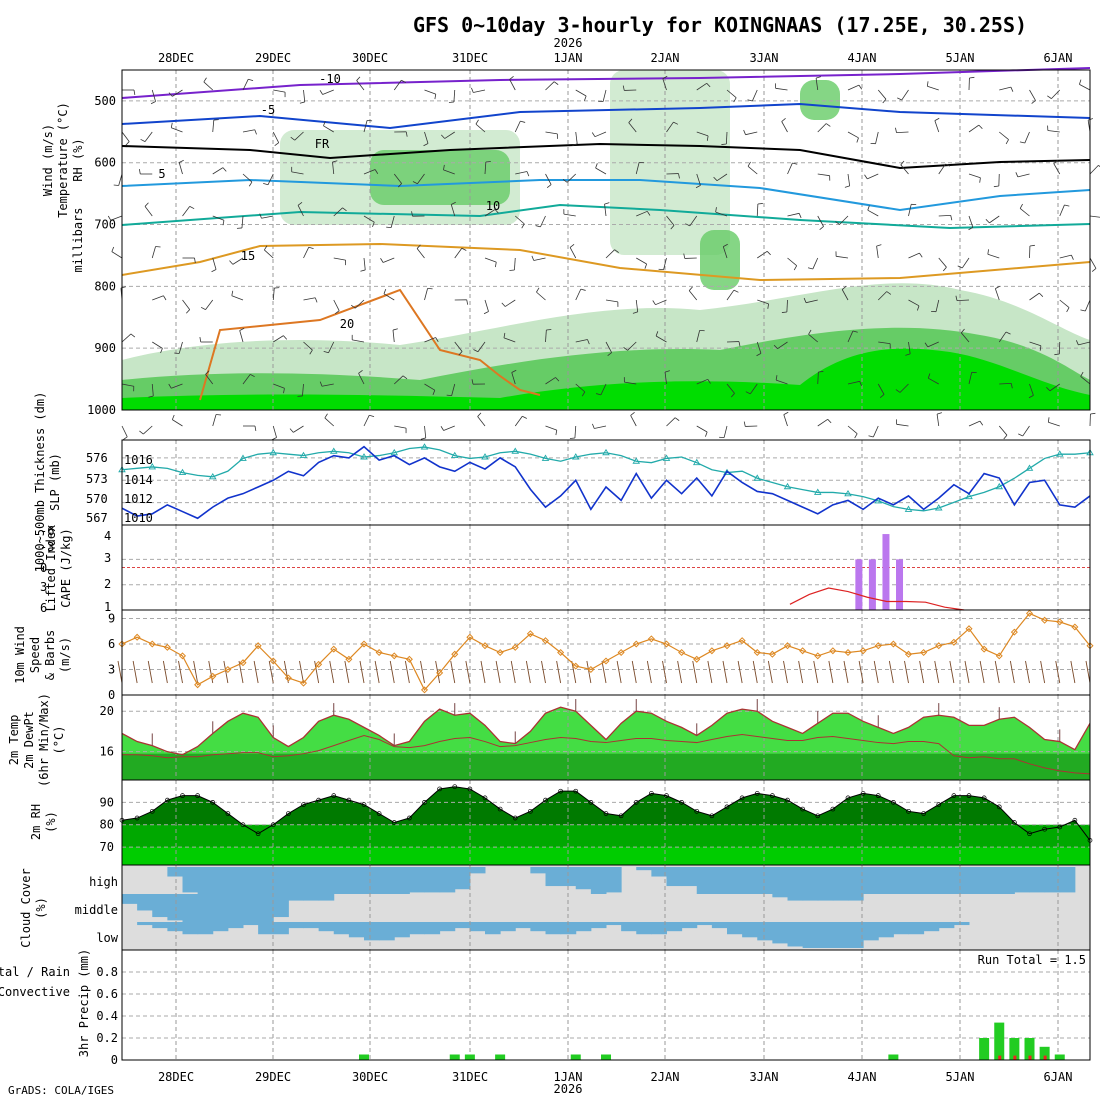 The image size is (1100, 1100). What do you see at coordinates (886, 572) in the screenshot?
I see `cape-bar` at bounding box center [886, 572].